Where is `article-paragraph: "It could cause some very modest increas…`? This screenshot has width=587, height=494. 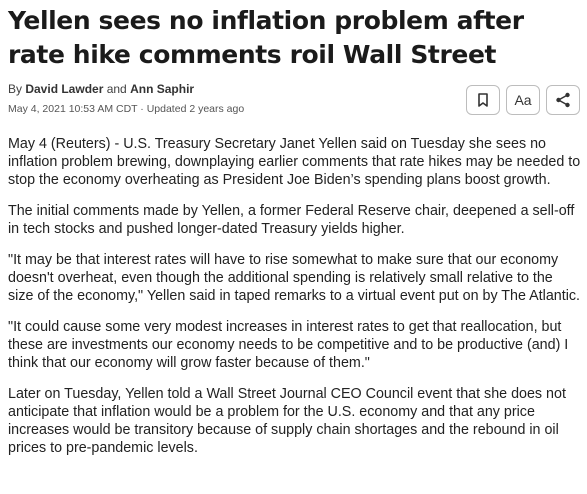 article-paragraph: "It could cause some very modest increas… is located at coordinates (288, 345).